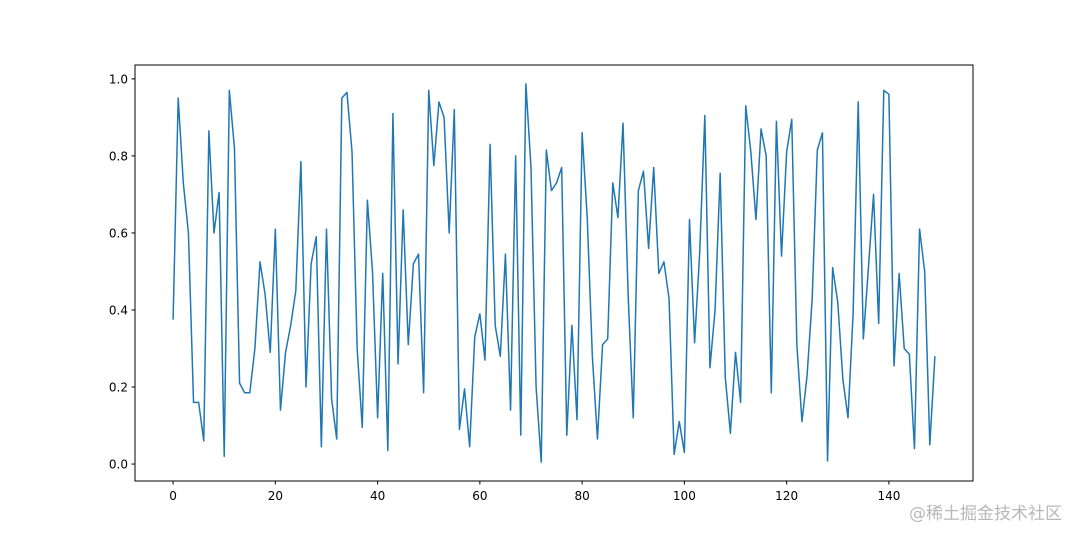 Image resolution: width=1080 pixels, height=540 pixels. Describe the element at coordinates (173, 496) in the screenshot. I see `x-tick-label: 0` at that location.